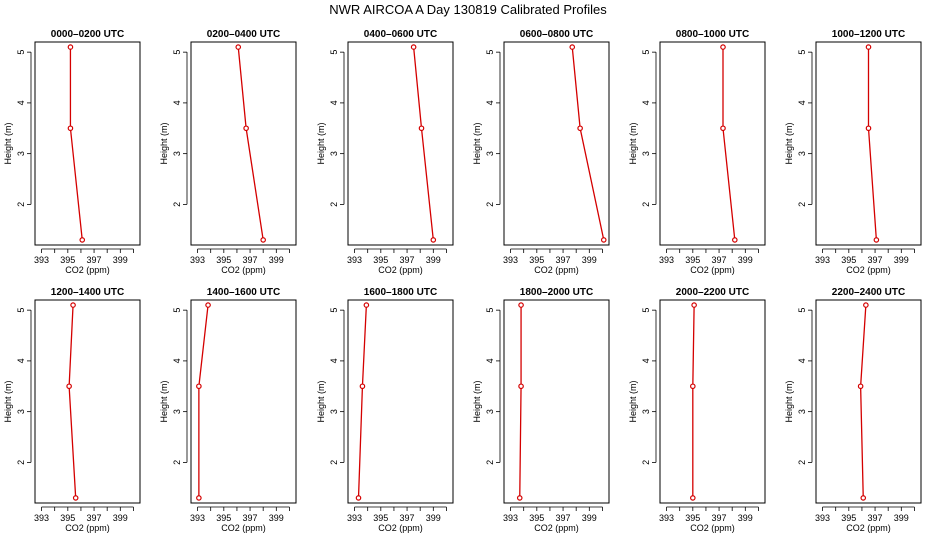  What do you see at coordinates (712, 34) in the screenshot?
I see `panel-title: 0800–1000 UTC` at bounding box center [712, 34].